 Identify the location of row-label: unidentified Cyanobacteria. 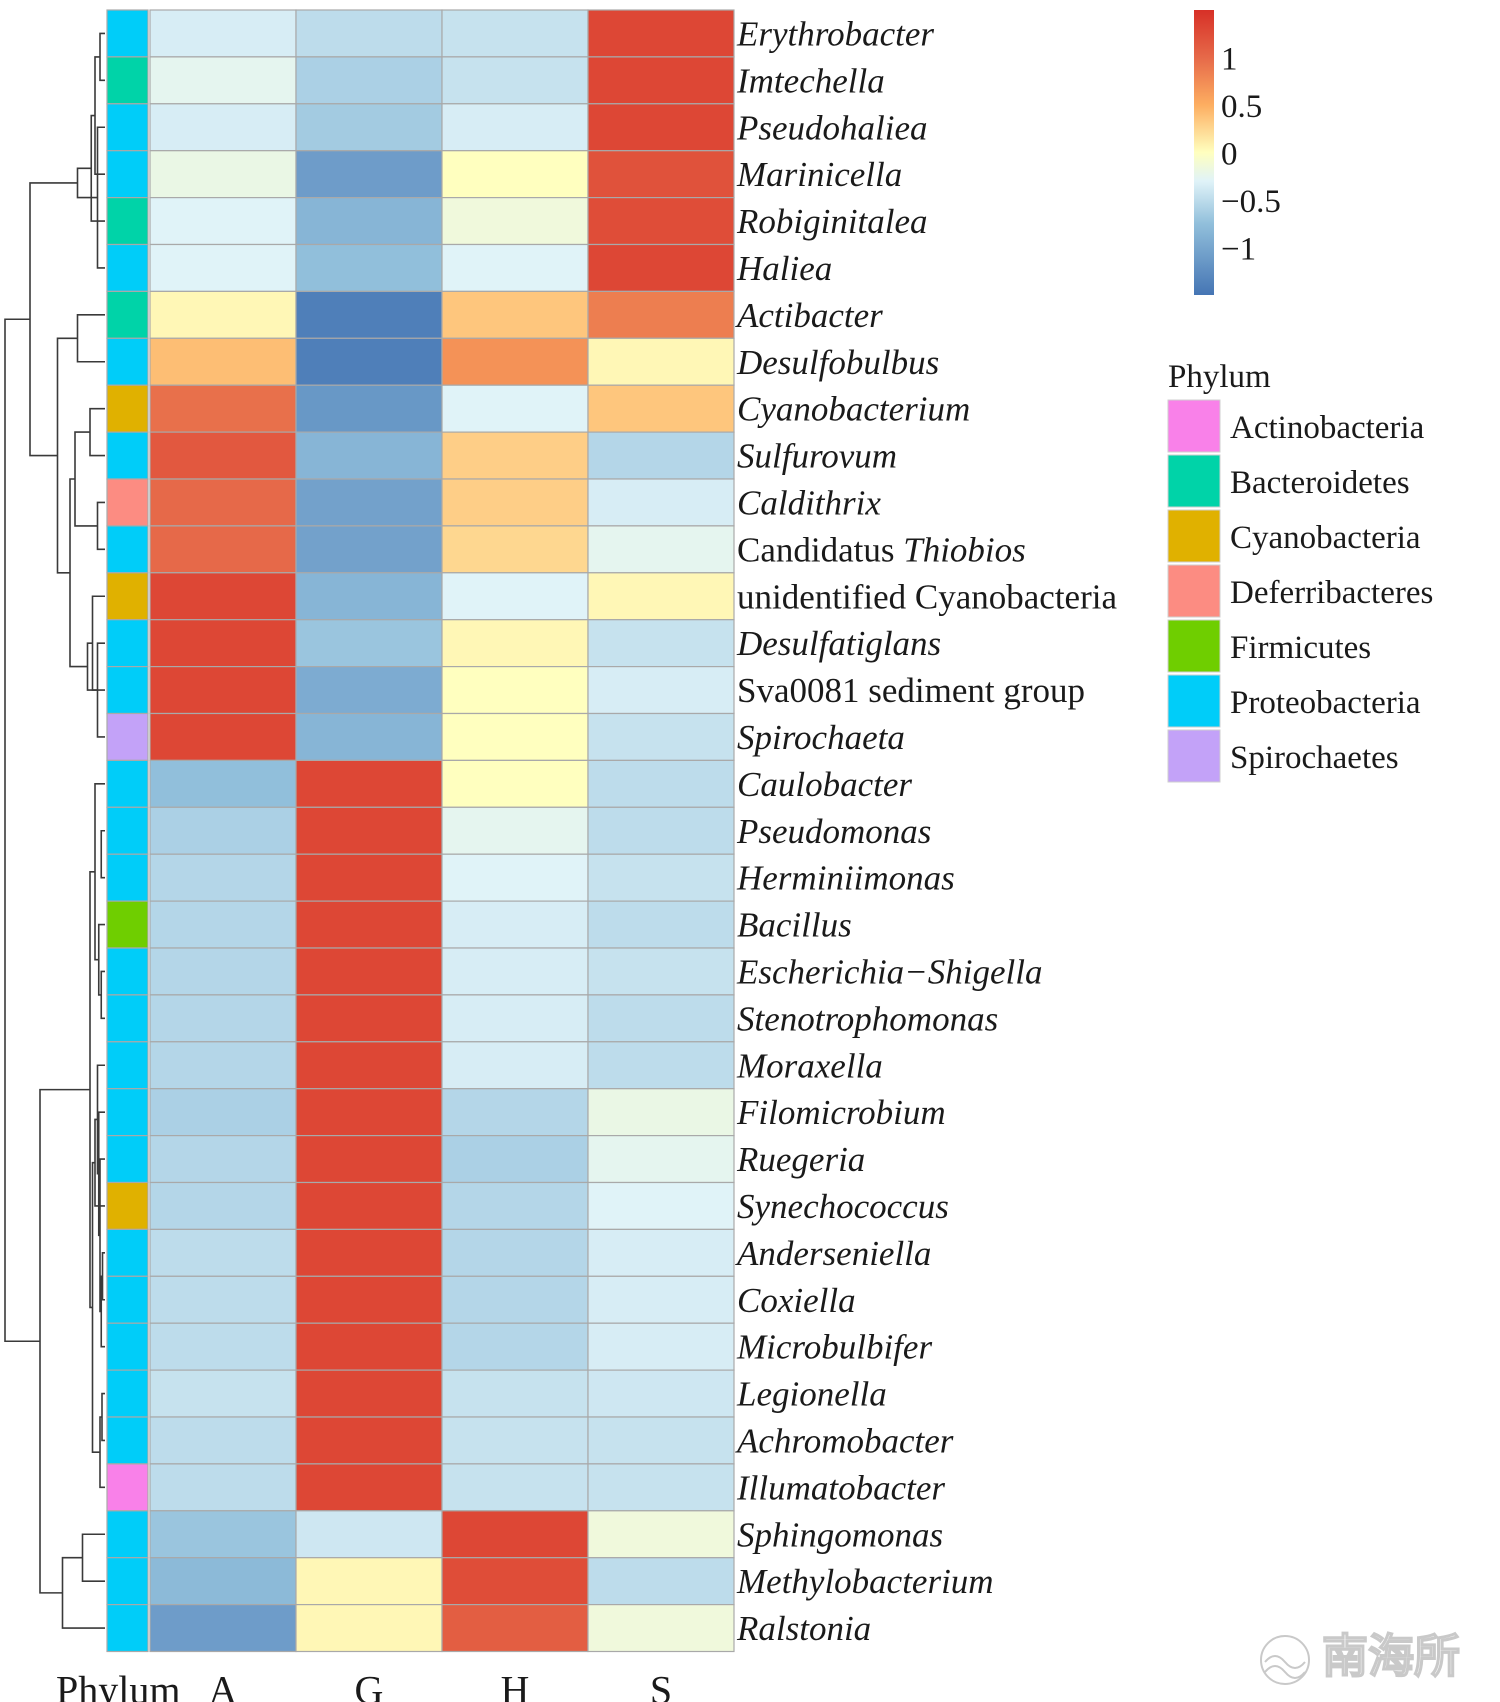
(927, 596).